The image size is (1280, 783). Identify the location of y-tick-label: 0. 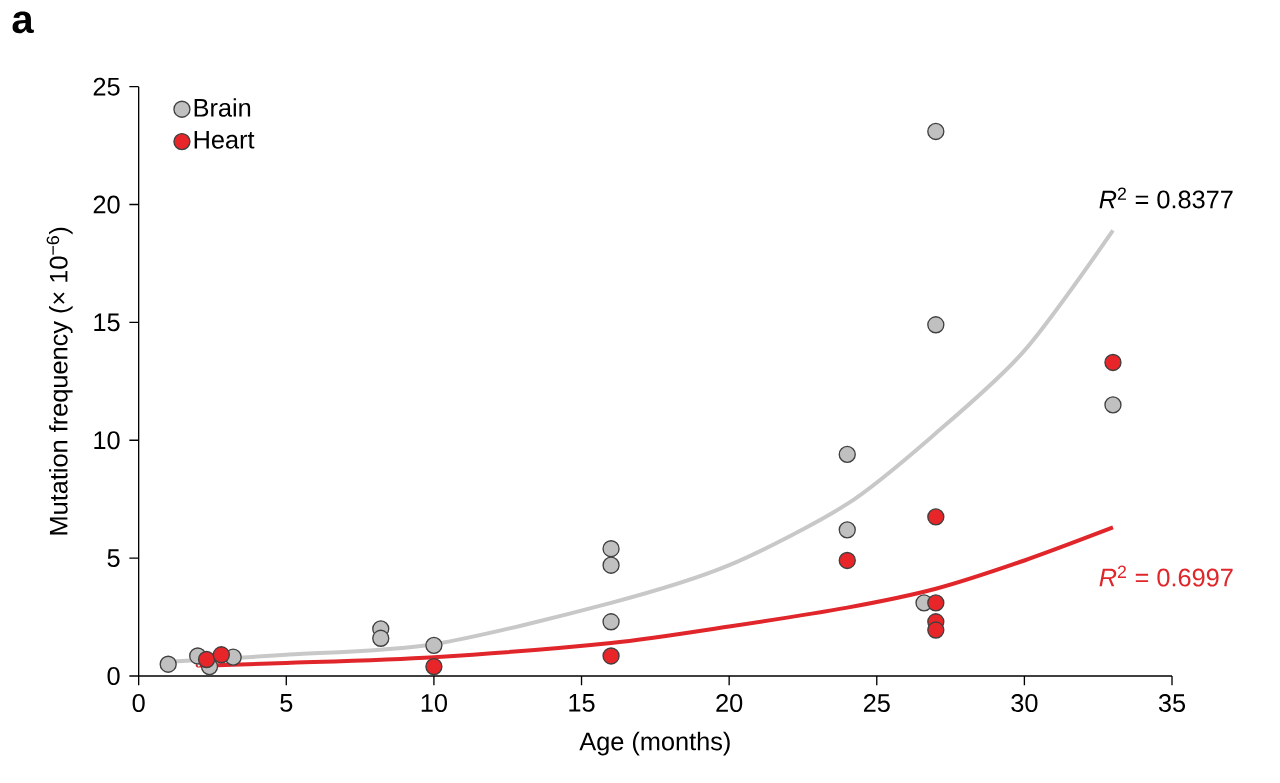
(113, 676).